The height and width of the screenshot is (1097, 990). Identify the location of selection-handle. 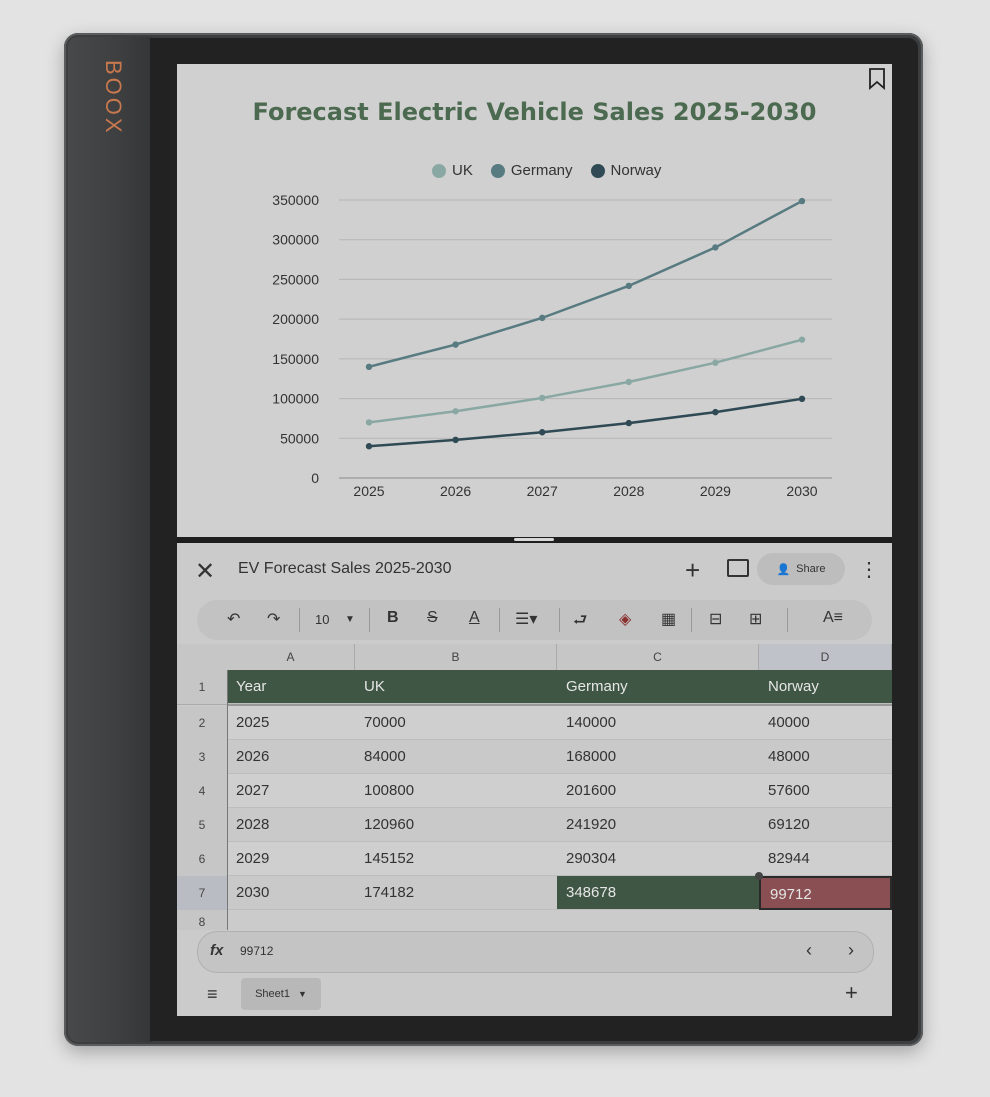
(759, 876).